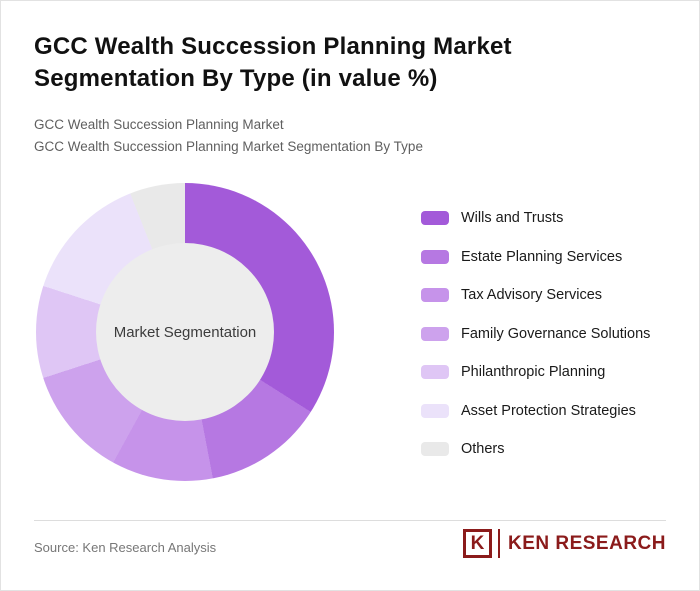  I want to click on donut-center-label: Market Segmentation, so click(185, 332).